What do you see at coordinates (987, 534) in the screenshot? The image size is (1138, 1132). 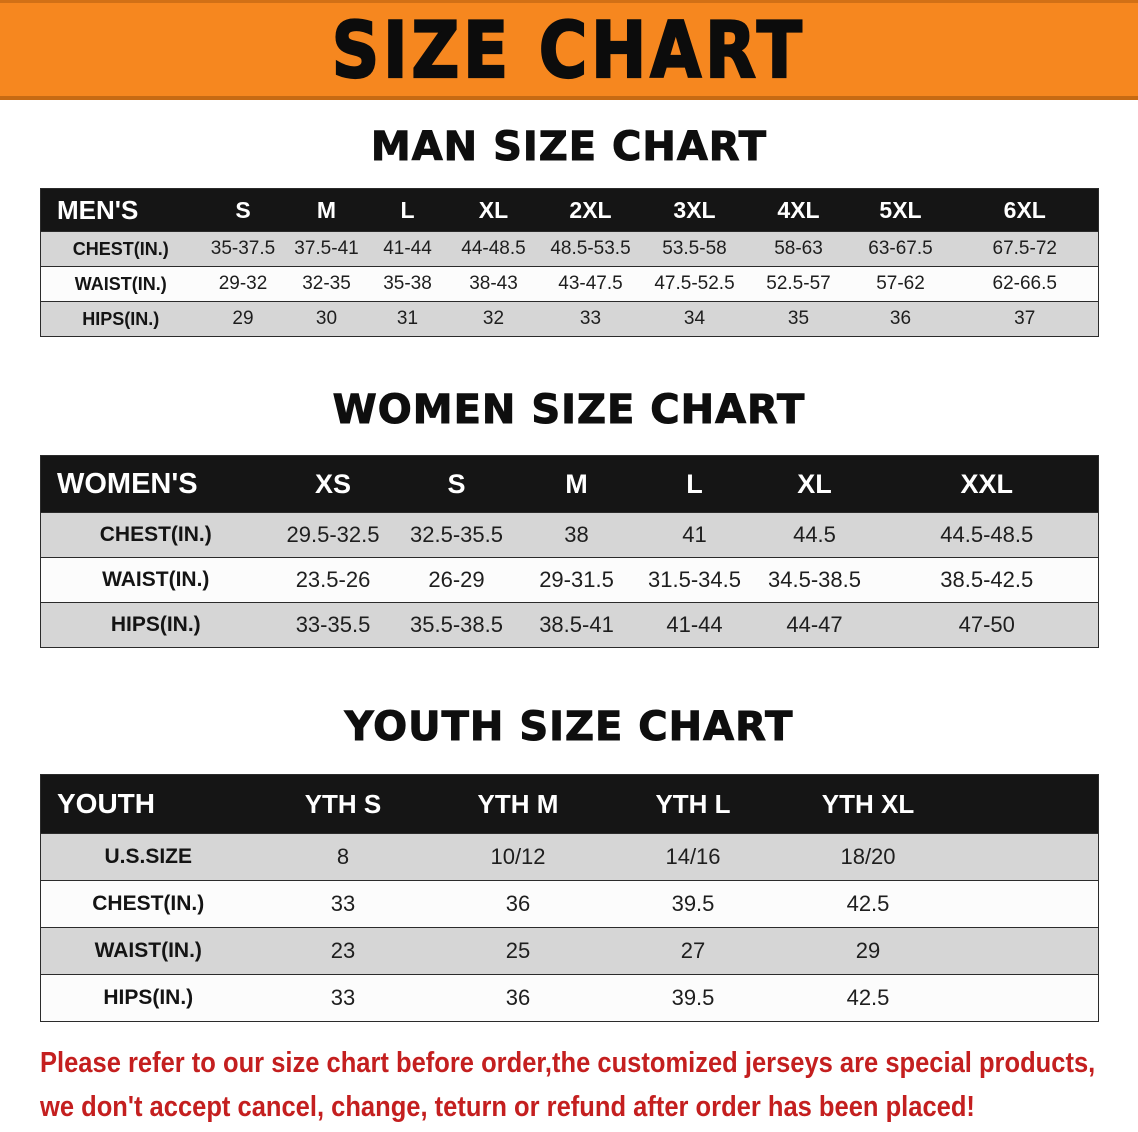 I see `table-cell: 44.5-48.5` at bounding box center [987, 534].